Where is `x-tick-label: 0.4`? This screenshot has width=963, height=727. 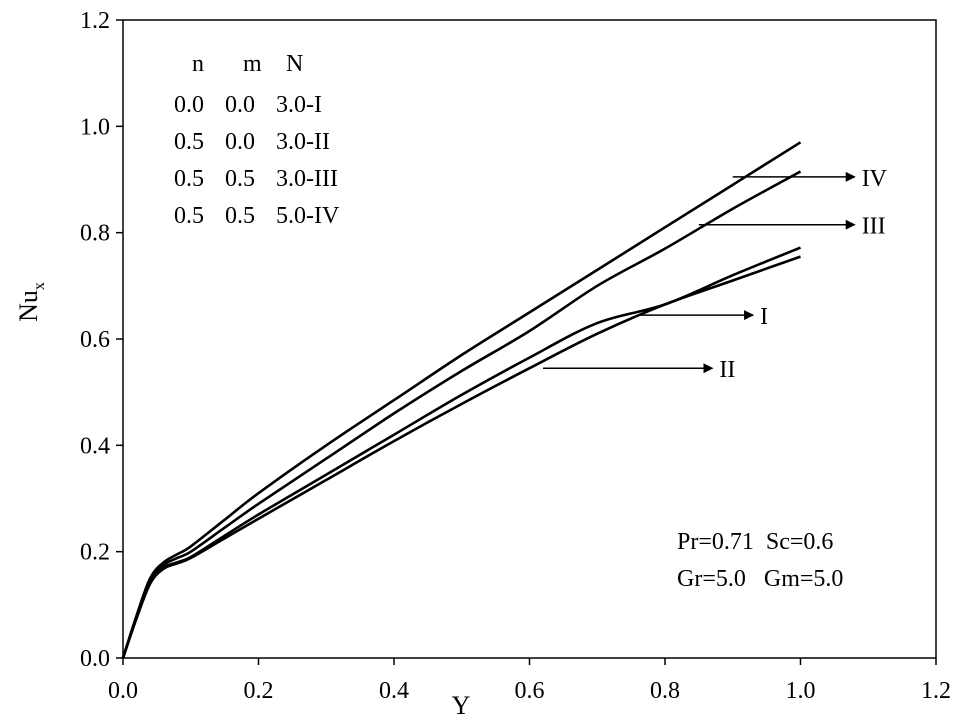
x-tick-label: 0.4 is located at coordinates (394, 691).